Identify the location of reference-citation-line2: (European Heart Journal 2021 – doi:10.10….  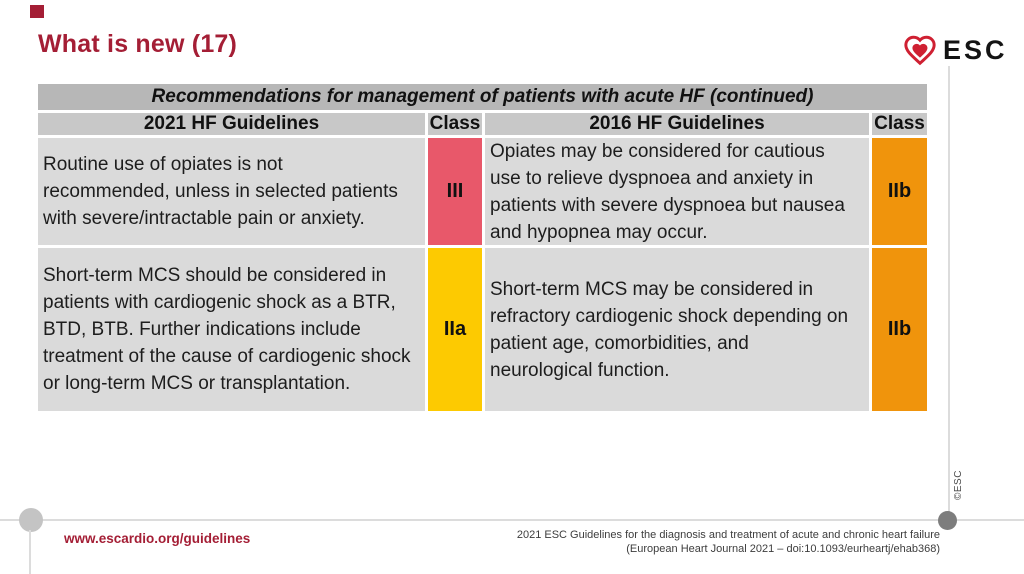
(783, 549).